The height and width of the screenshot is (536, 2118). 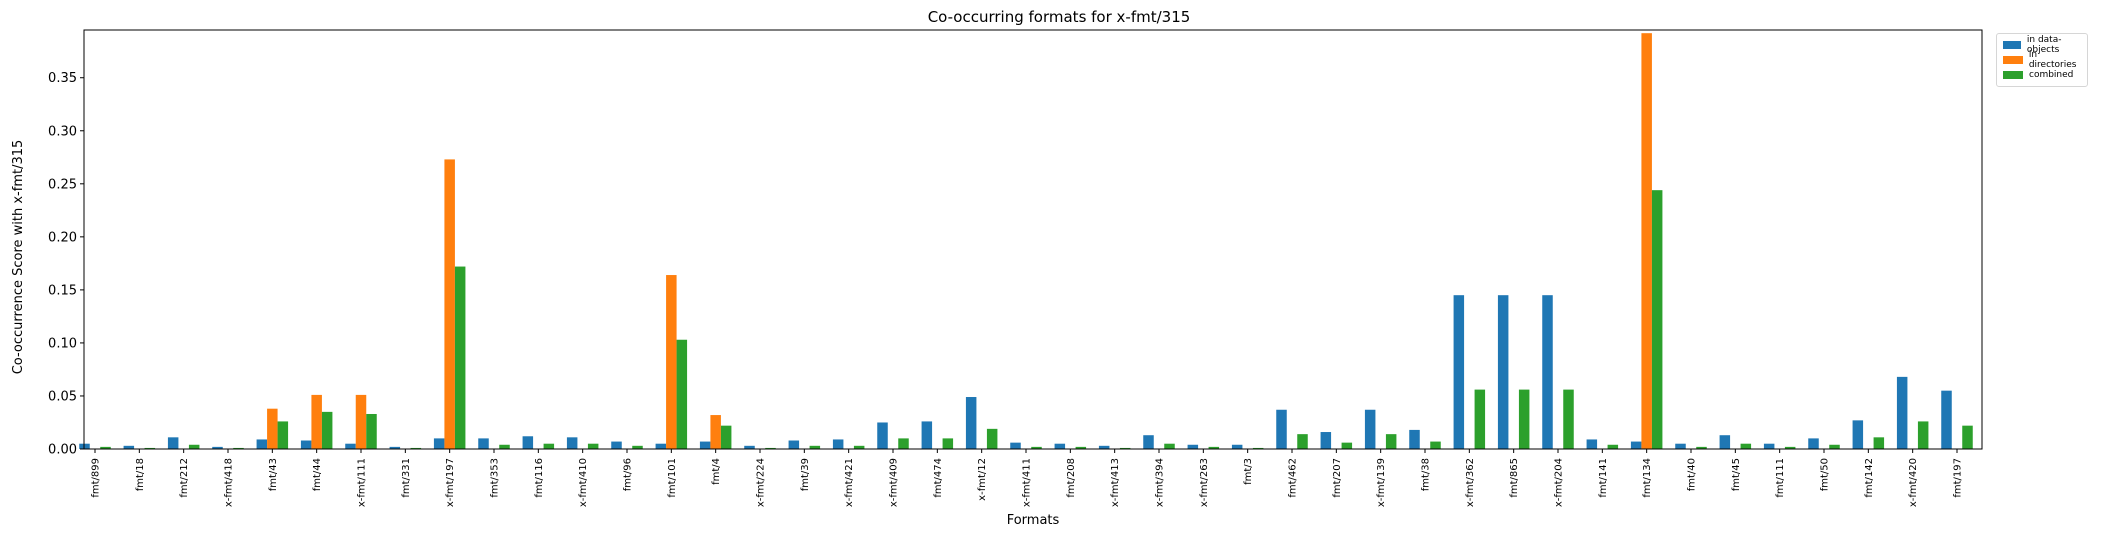 What do you see at coordinates (18, 257) in the screenshot?
I see `y-axis-label: Co-occurrence Score with x-fmt/315` at bounding box center [18, 257].